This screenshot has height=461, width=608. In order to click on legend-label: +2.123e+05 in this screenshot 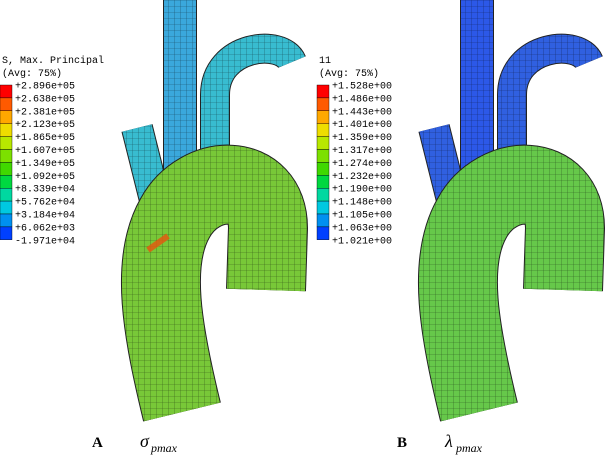, I will do `click(45, 125)`.